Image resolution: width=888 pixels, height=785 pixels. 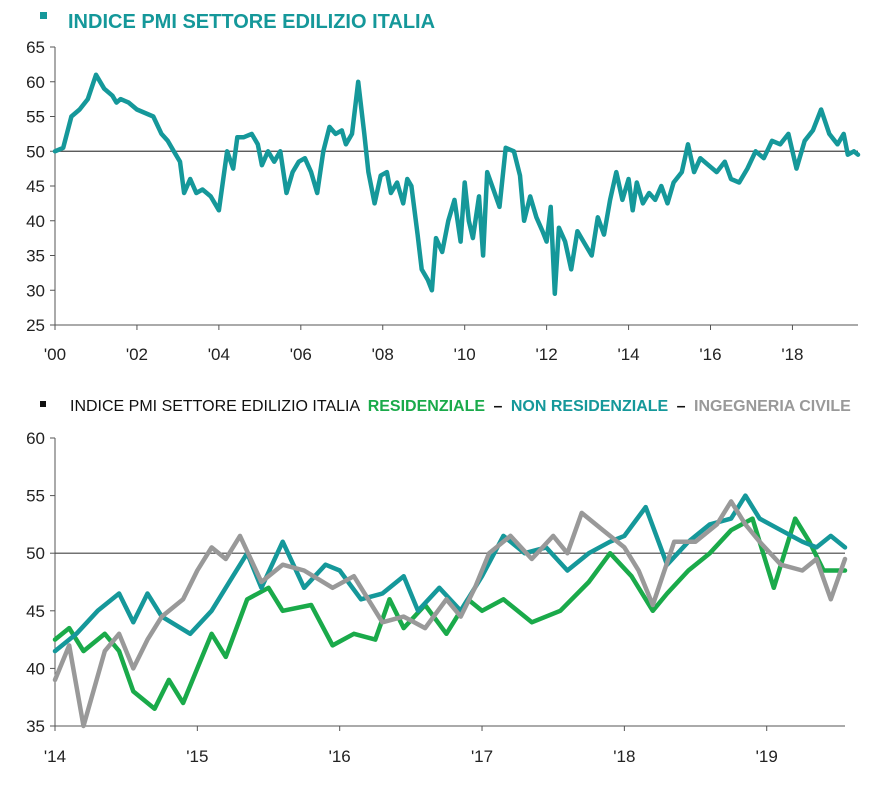 What do you see at coordinates (35, 186) in the screenshot?
I see `chart1-y-tick-label: 45` at bounding box center [35, 186].